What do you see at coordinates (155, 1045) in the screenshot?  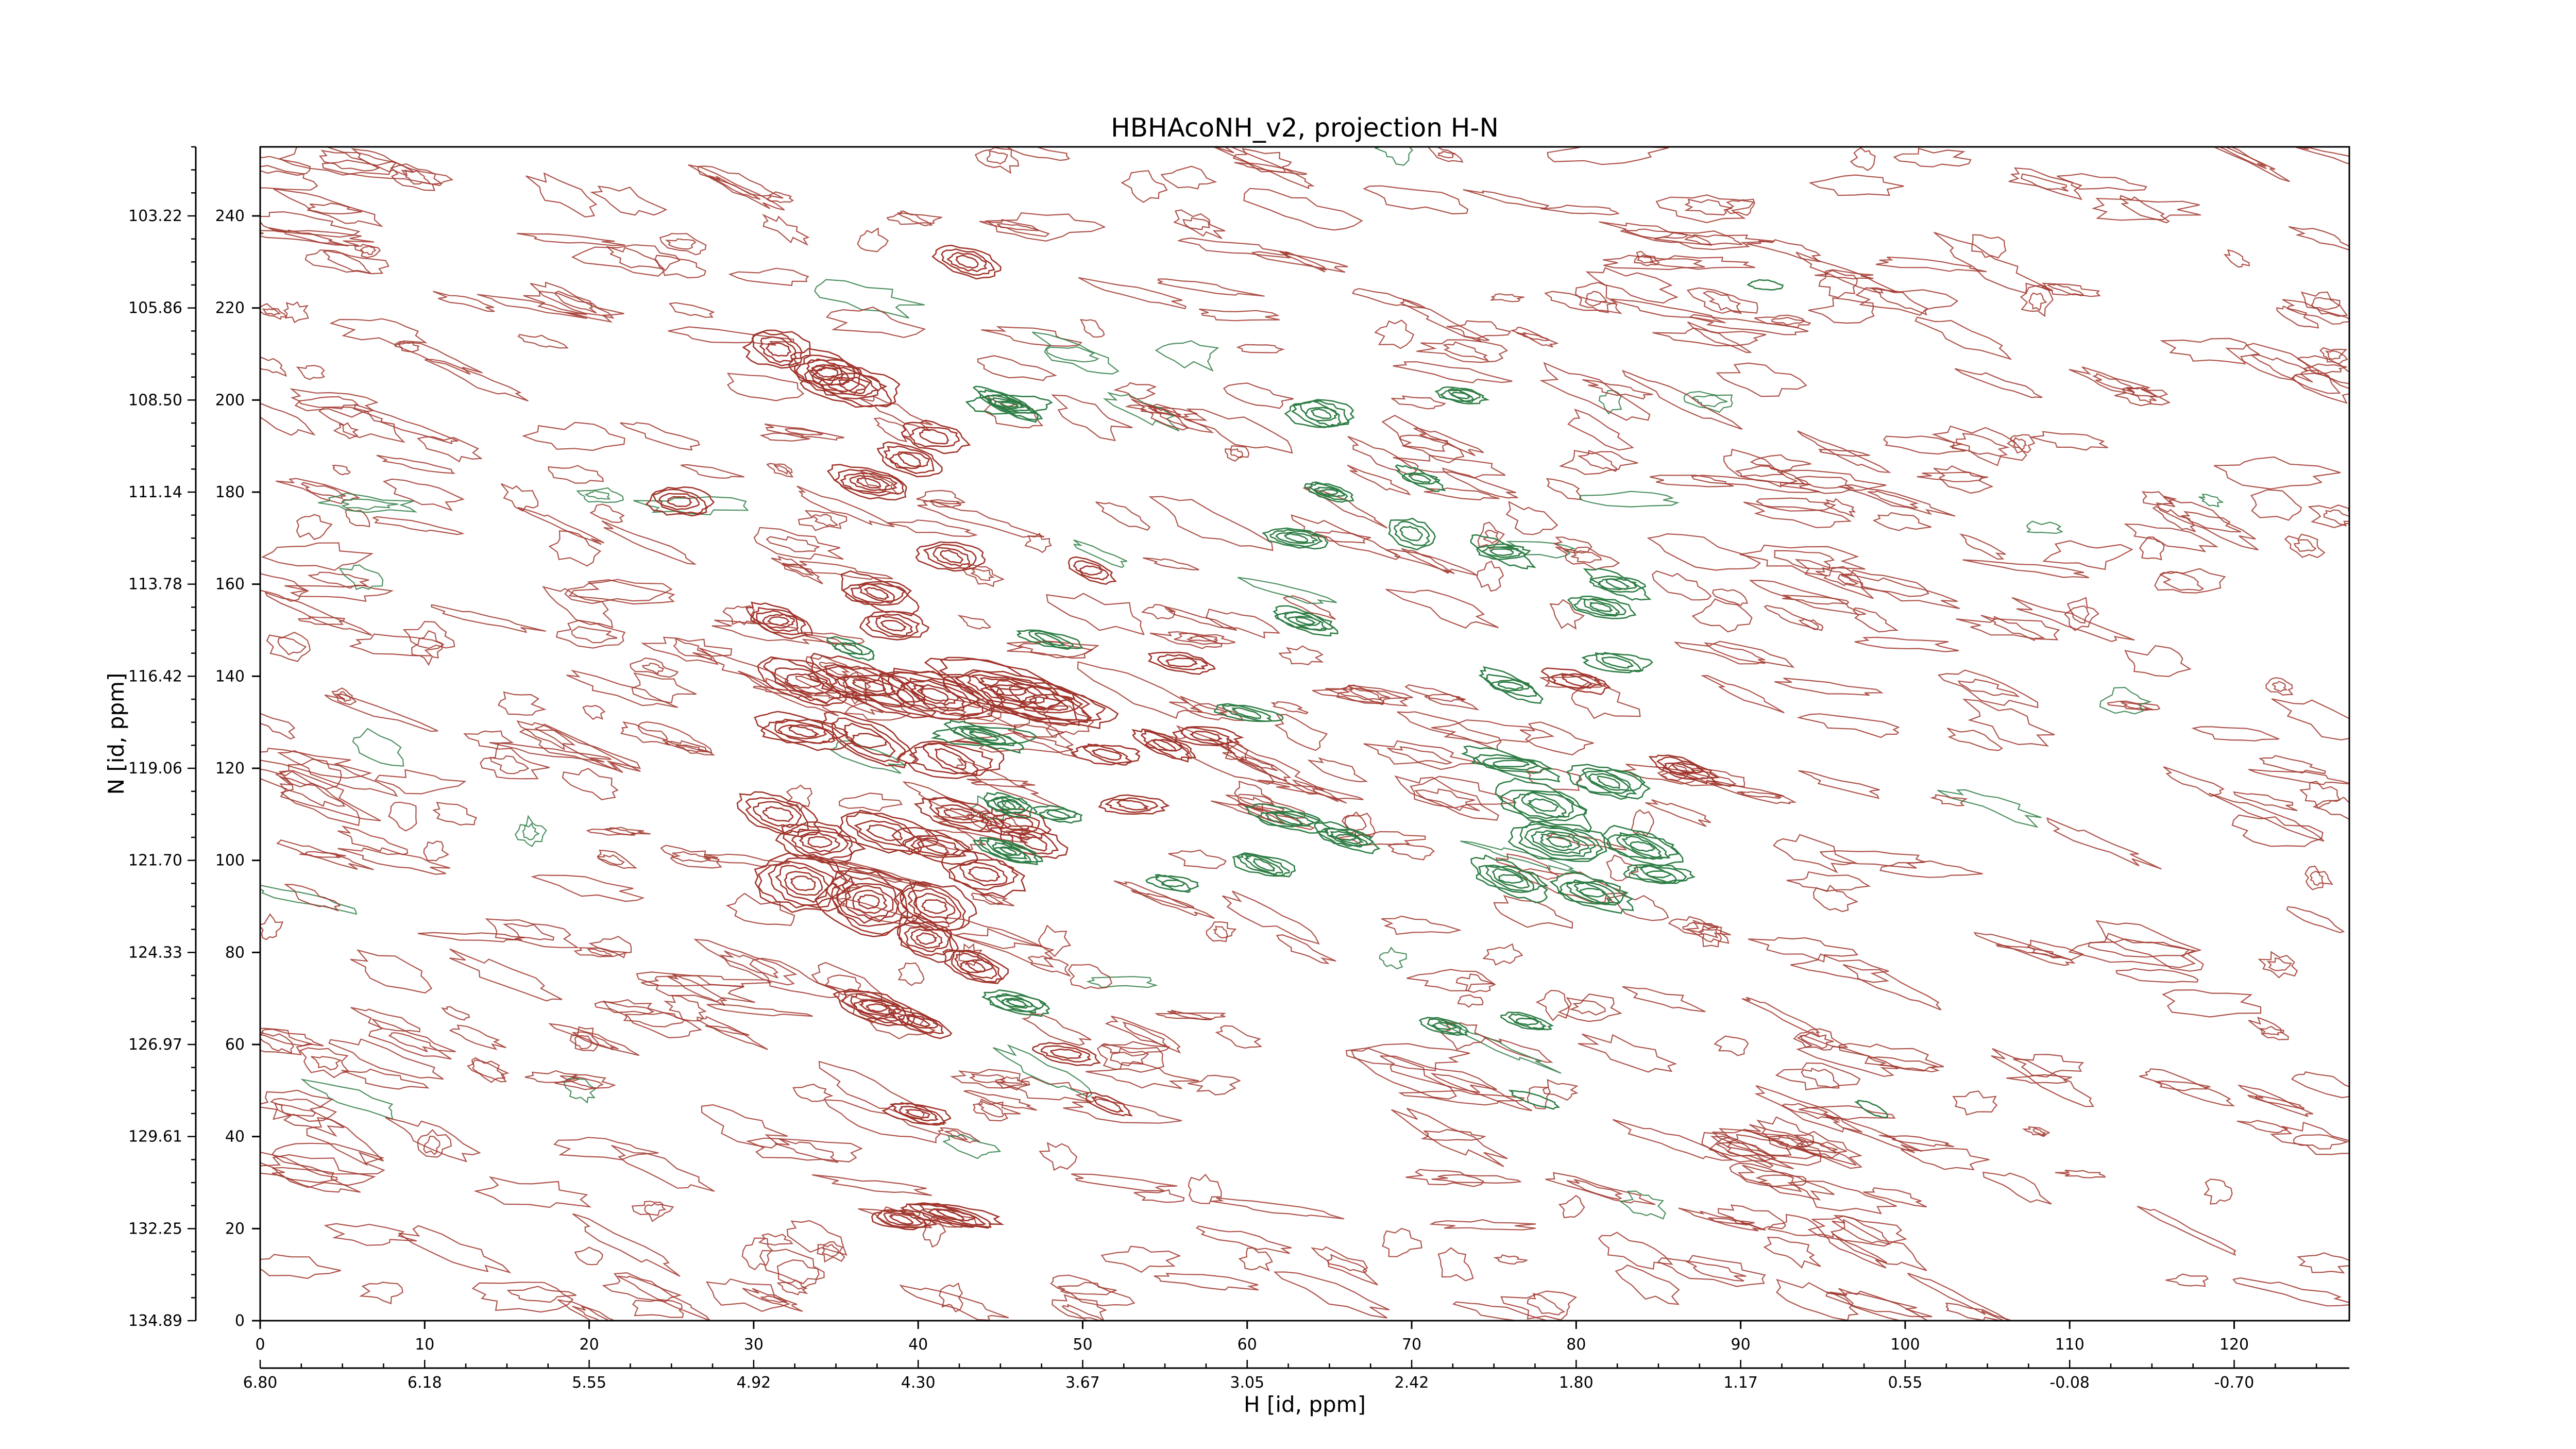 I see `y-ppm-tick-label: 126.97` at bounding box center [155, 1045].